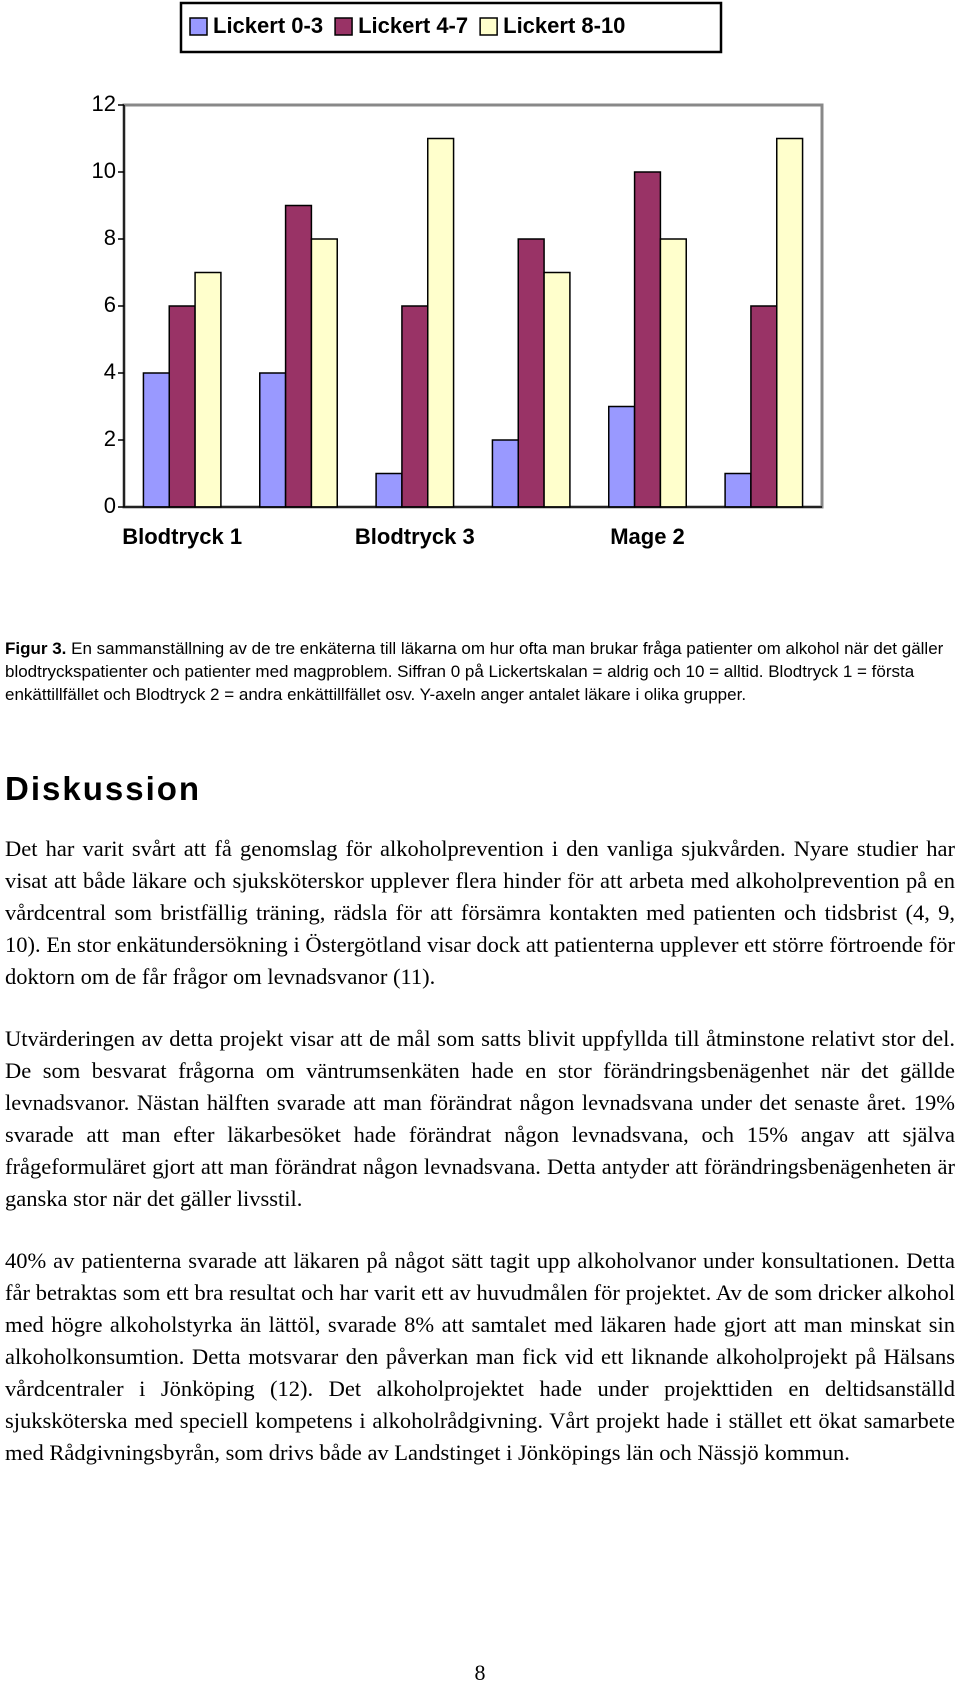 The image size is (960, 1688). What do you see at coordinates (110, 438) in the screenshot?
I see `y-tick-label: 2` at bounding box center [110, 438].